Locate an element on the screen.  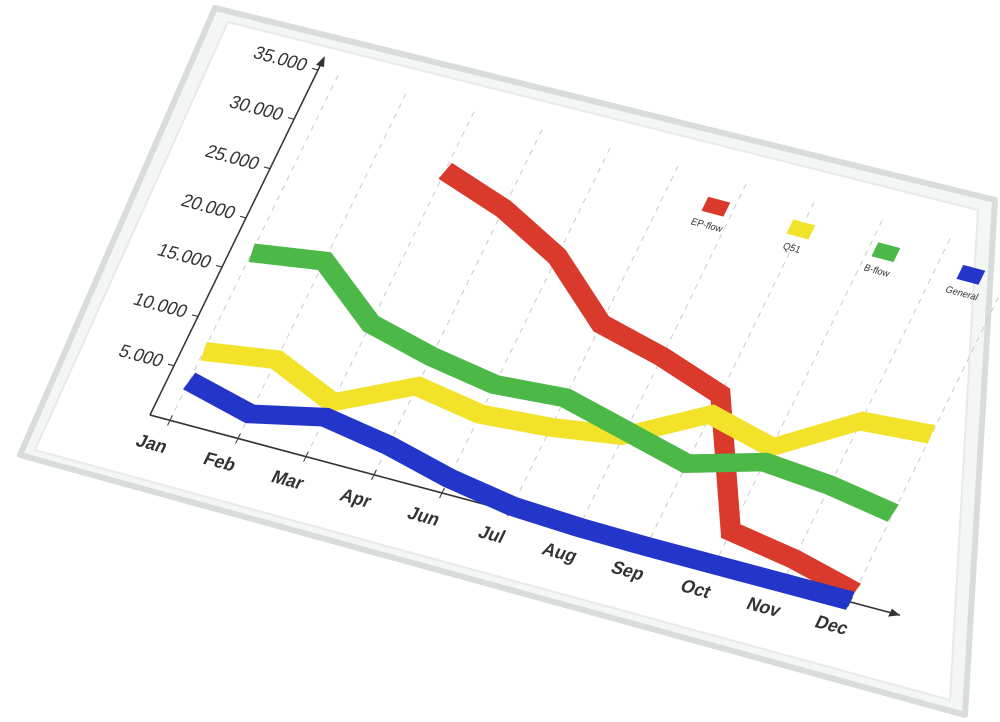
legend-label: Q51 is located at coordinates (792, 248).